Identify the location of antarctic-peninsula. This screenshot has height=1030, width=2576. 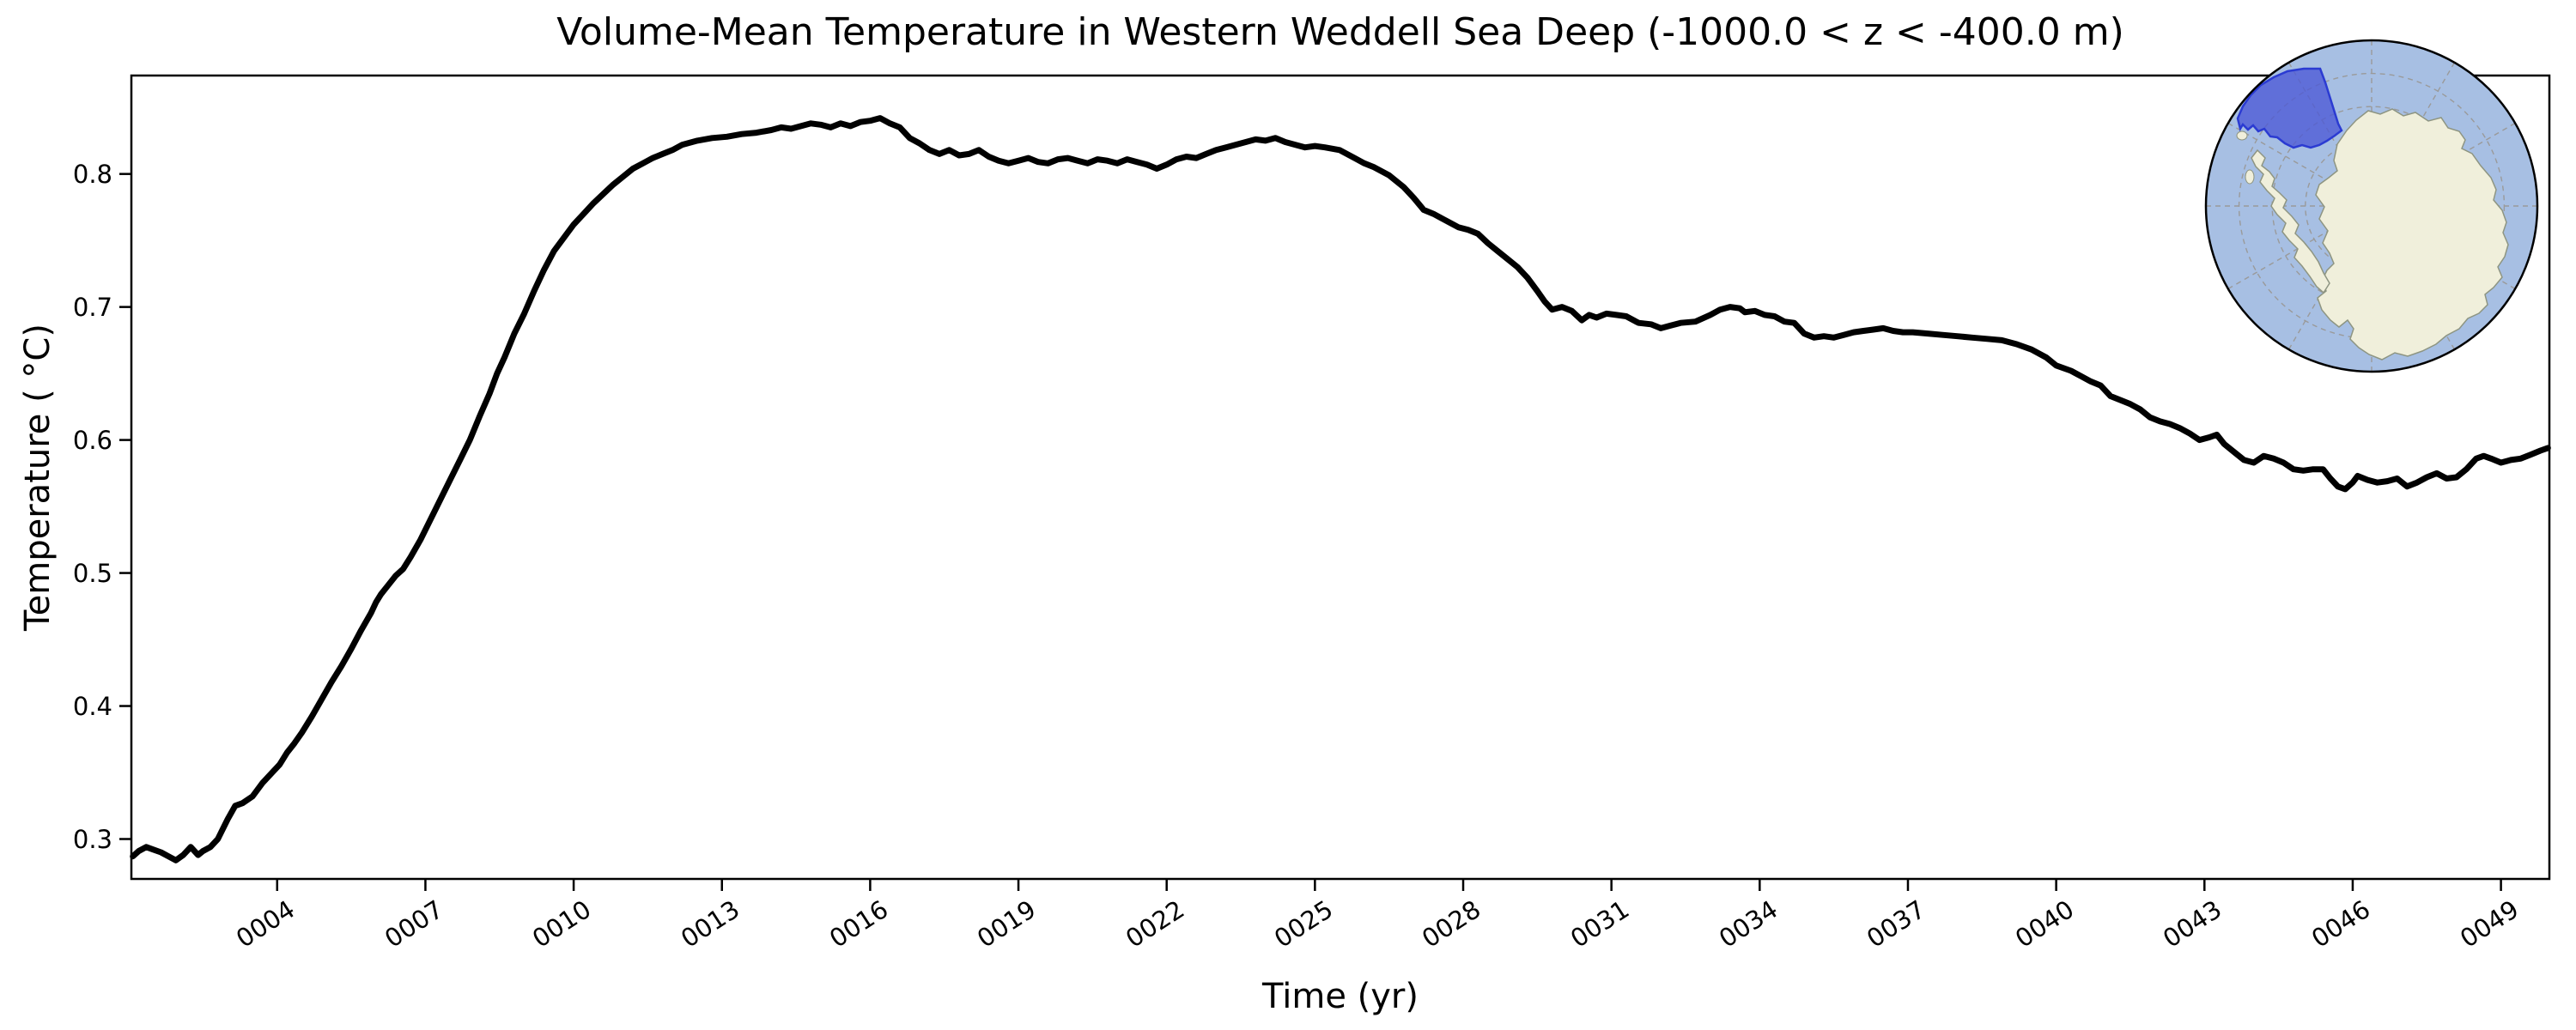
(2290, 221).